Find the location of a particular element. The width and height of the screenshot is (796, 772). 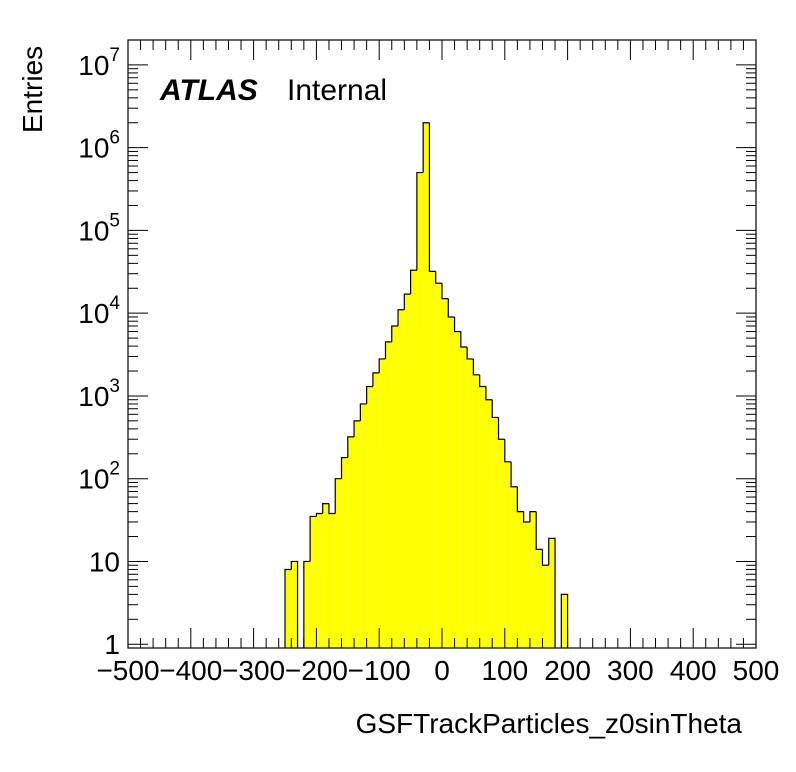

y-tick-label: 10⁴ is located at coordinates (99, 311).